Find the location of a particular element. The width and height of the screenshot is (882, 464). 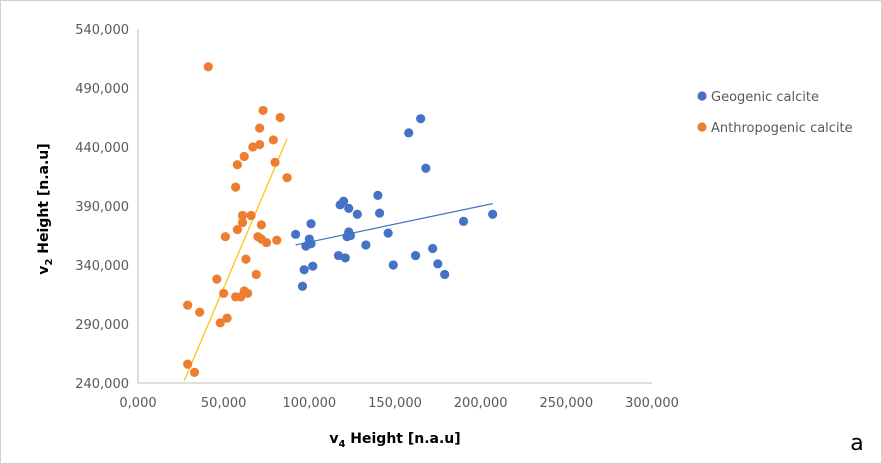

x-tick-label: 200,000 is located at coordinates (481, 403).